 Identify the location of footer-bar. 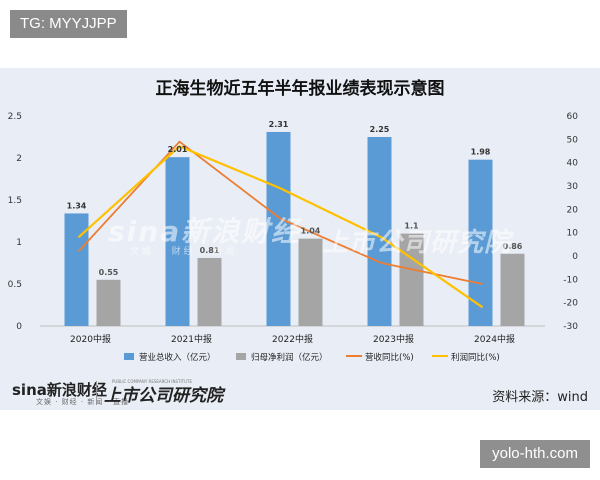
(300, 393).